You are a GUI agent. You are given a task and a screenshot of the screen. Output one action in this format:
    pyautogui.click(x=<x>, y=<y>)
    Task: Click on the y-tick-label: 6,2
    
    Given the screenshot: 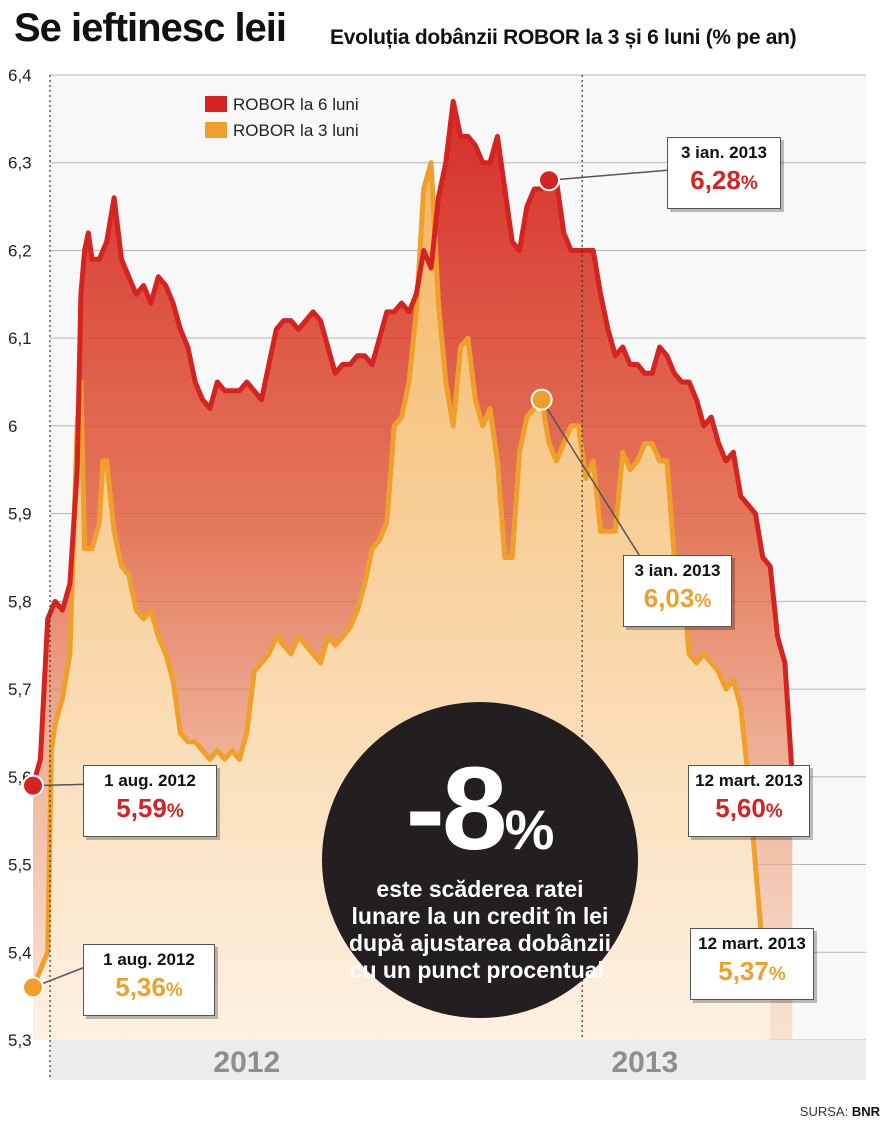 What is the action you would take?
    pyautogui.click(x=20, y=250)
    